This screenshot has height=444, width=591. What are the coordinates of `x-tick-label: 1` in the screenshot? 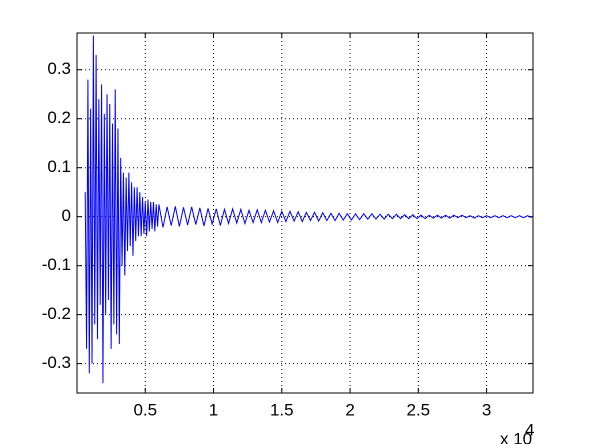 It's located at (213, 409).